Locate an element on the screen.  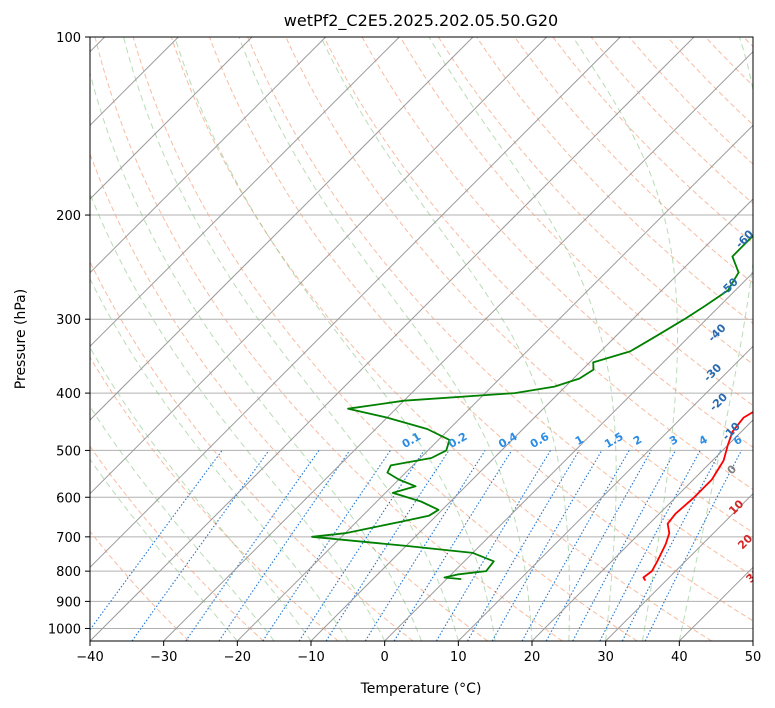
isotherm-label: 40 is located at coordinates (764, 609).